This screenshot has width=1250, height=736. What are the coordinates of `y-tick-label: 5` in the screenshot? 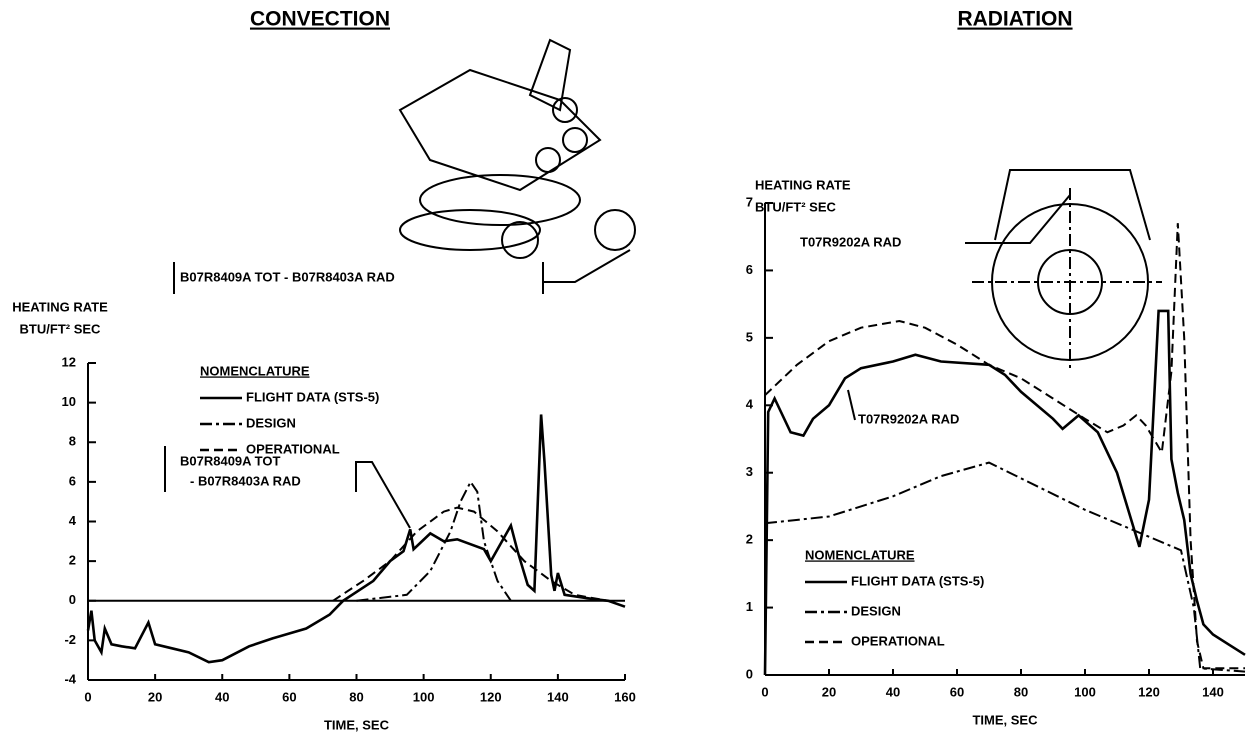 It's located at (749, 336).